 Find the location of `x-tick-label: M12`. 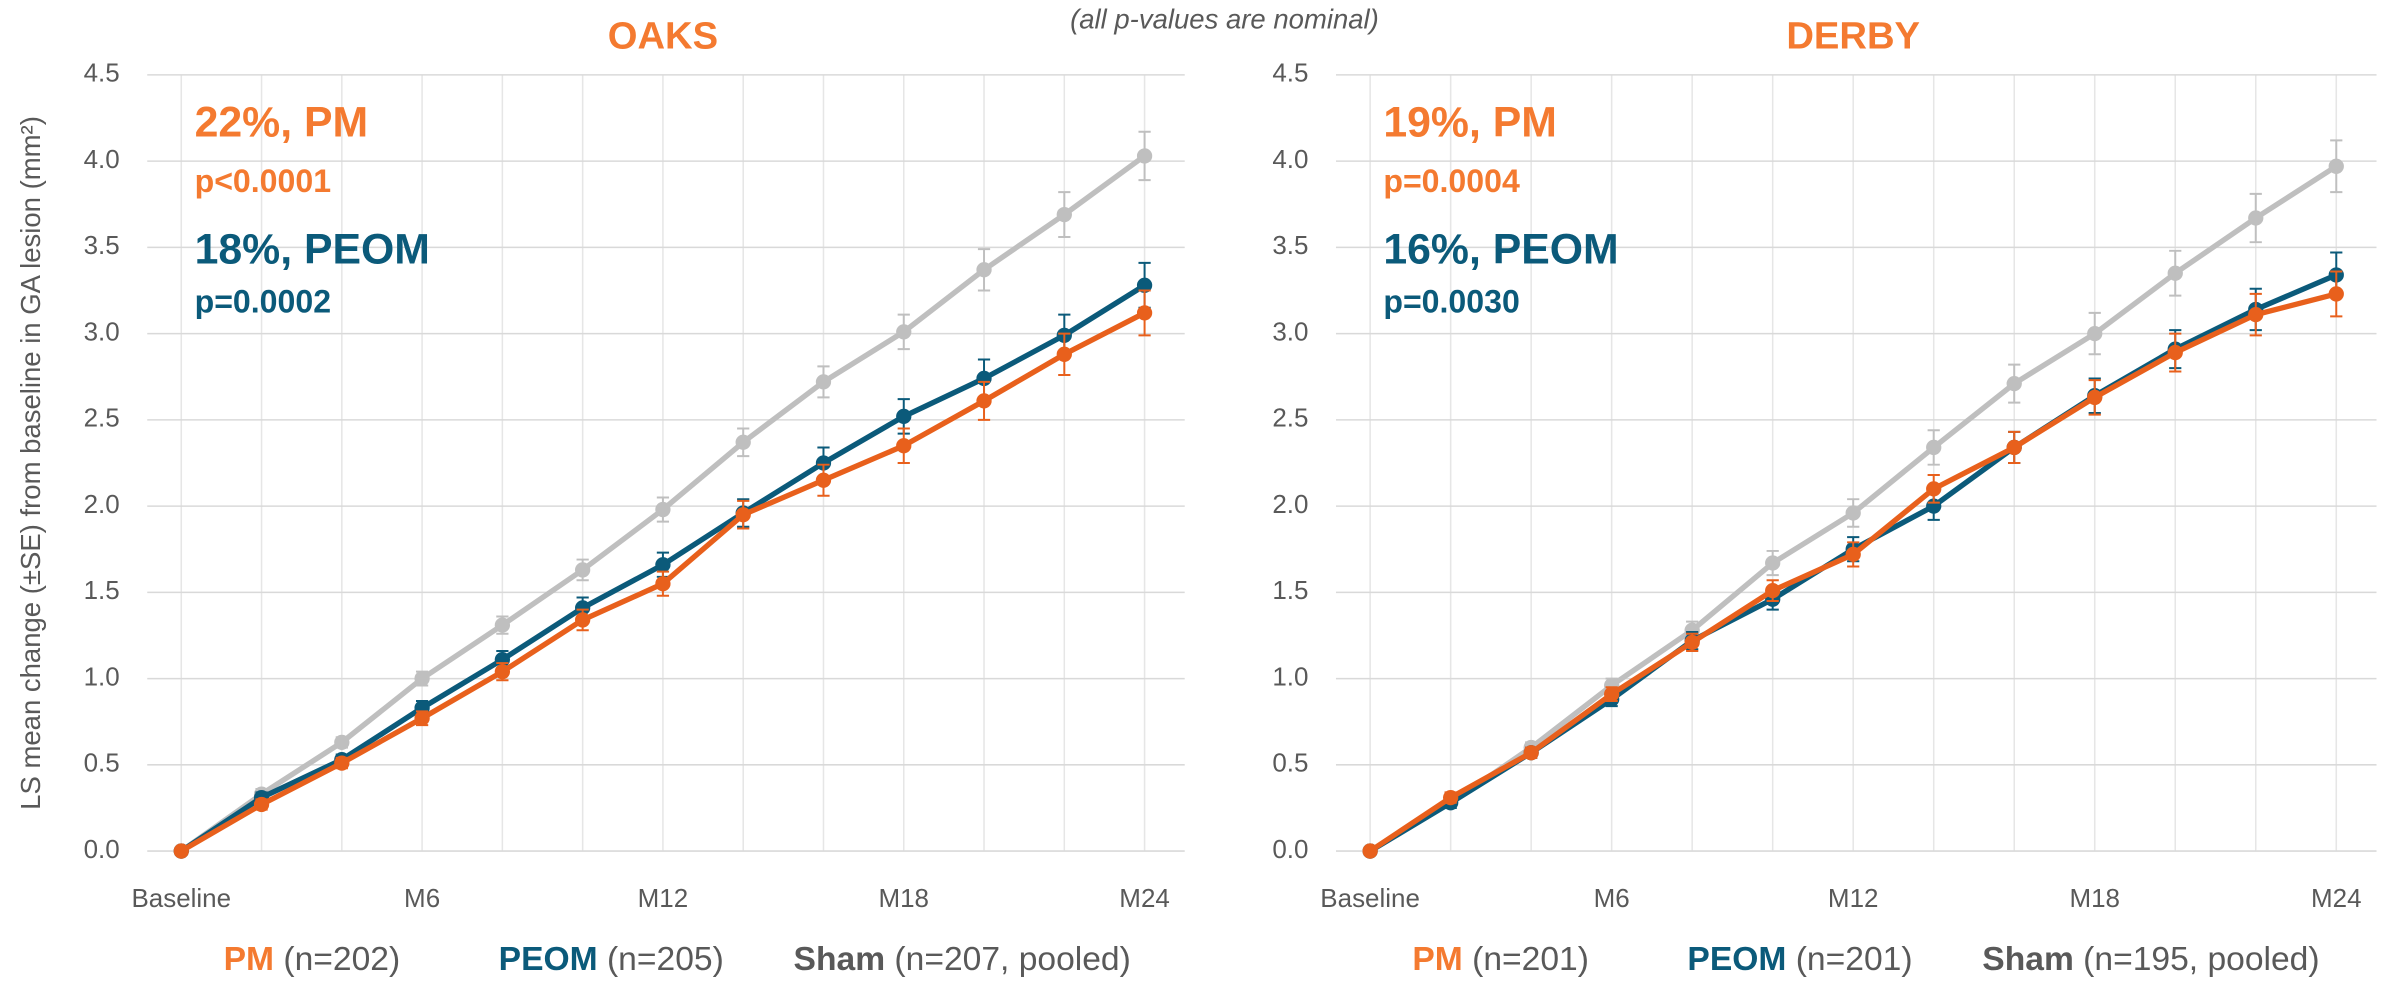

x-tick-label: M12 is located at coordinates (663, 898).